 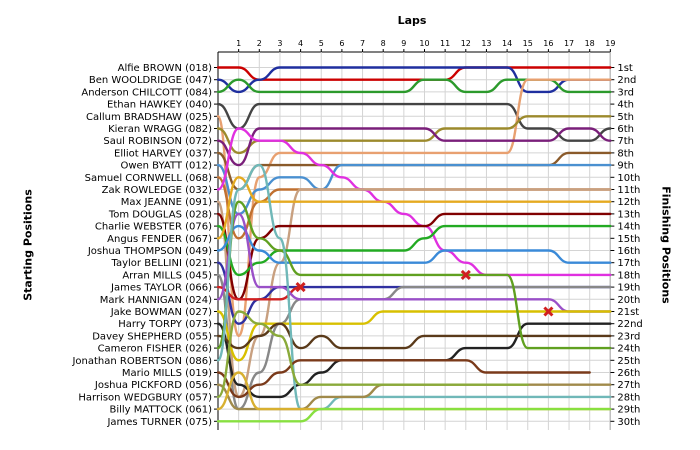 I want to click on starting-position-label: Tom DOUGLAS (028), so click(x=160, y=214).